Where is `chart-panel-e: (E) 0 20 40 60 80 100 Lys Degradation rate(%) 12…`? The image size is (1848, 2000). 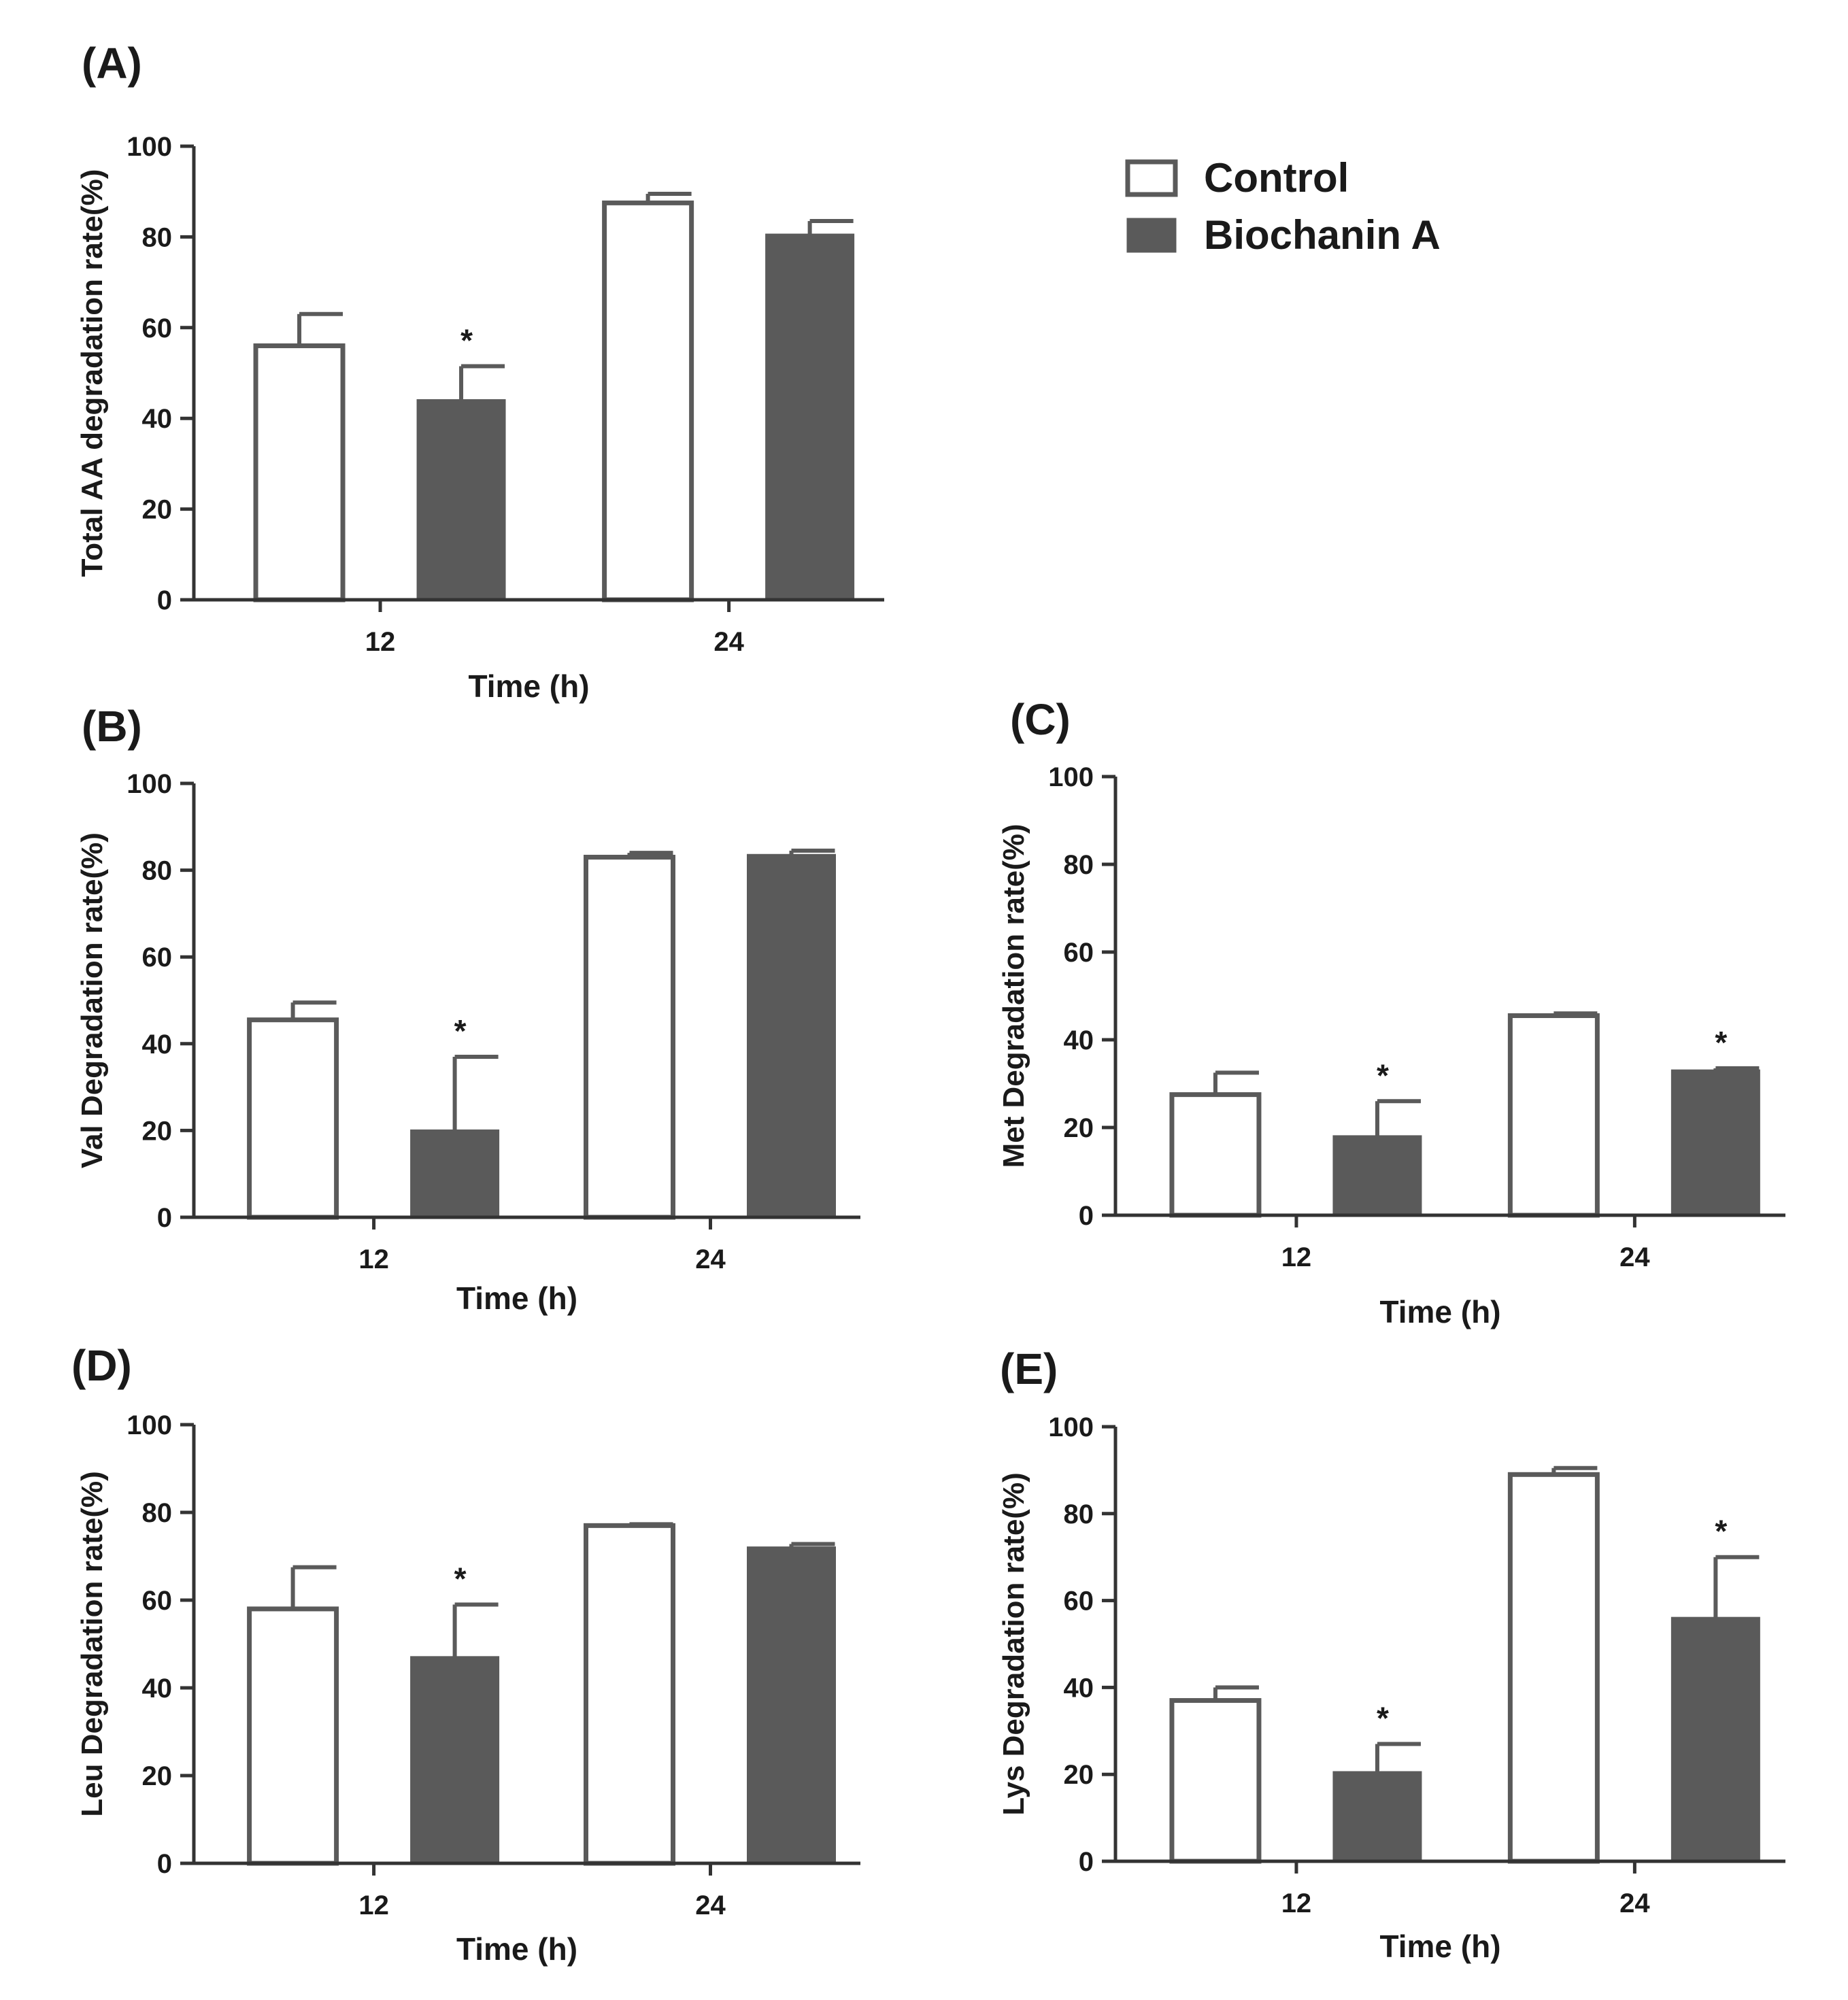 chart-panel-e: (E) 0 20 40 60 80 100 Lys Degradation rate(%) 12… is located at coordinates (1391, 1654).